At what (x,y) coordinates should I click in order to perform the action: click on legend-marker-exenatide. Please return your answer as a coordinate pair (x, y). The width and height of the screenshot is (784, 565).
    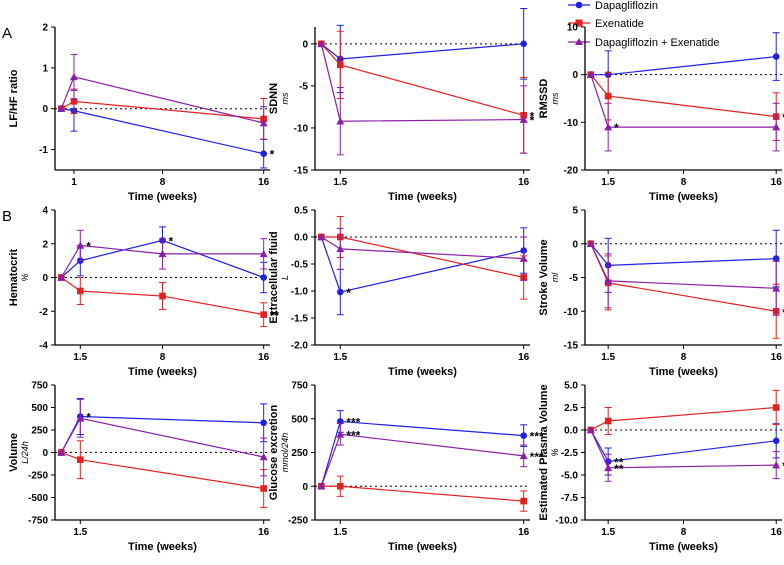
    Looking at the image, I should click on (579, 23).